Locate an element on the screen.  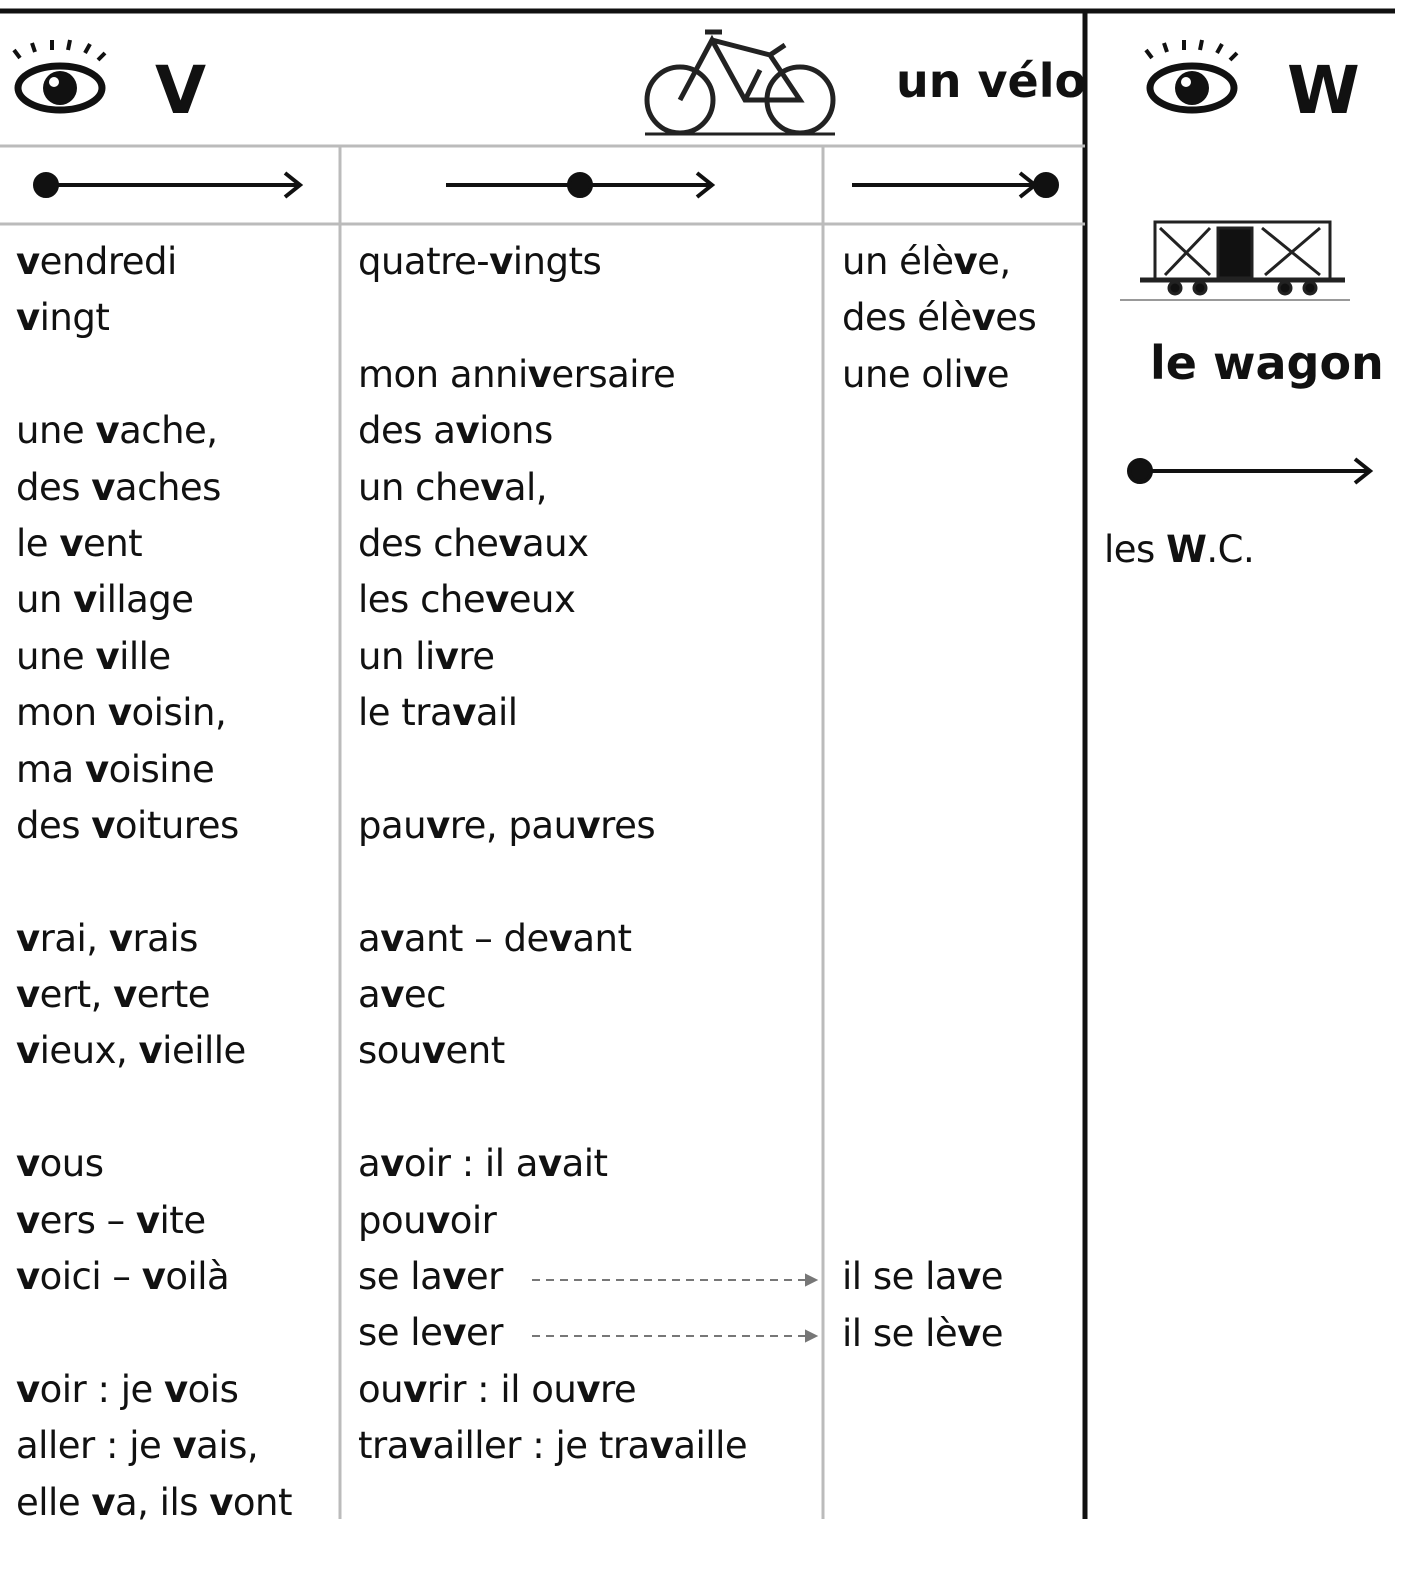
example-word: un vélo is located at coordinates (991, 81).